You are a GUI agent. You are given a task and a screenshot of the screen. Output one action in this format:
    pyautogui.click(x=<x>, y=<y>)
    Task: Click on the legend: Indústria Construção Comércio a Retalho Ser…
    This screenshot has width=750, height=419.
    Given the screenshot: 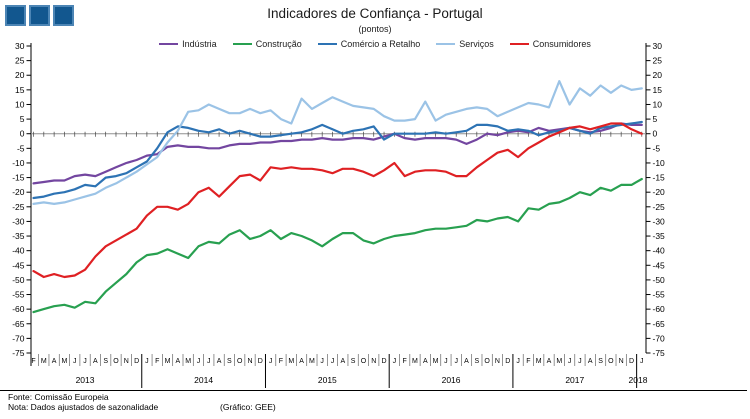 What is the action you would take?
    pyautogui.click(x=375, y=44)
    